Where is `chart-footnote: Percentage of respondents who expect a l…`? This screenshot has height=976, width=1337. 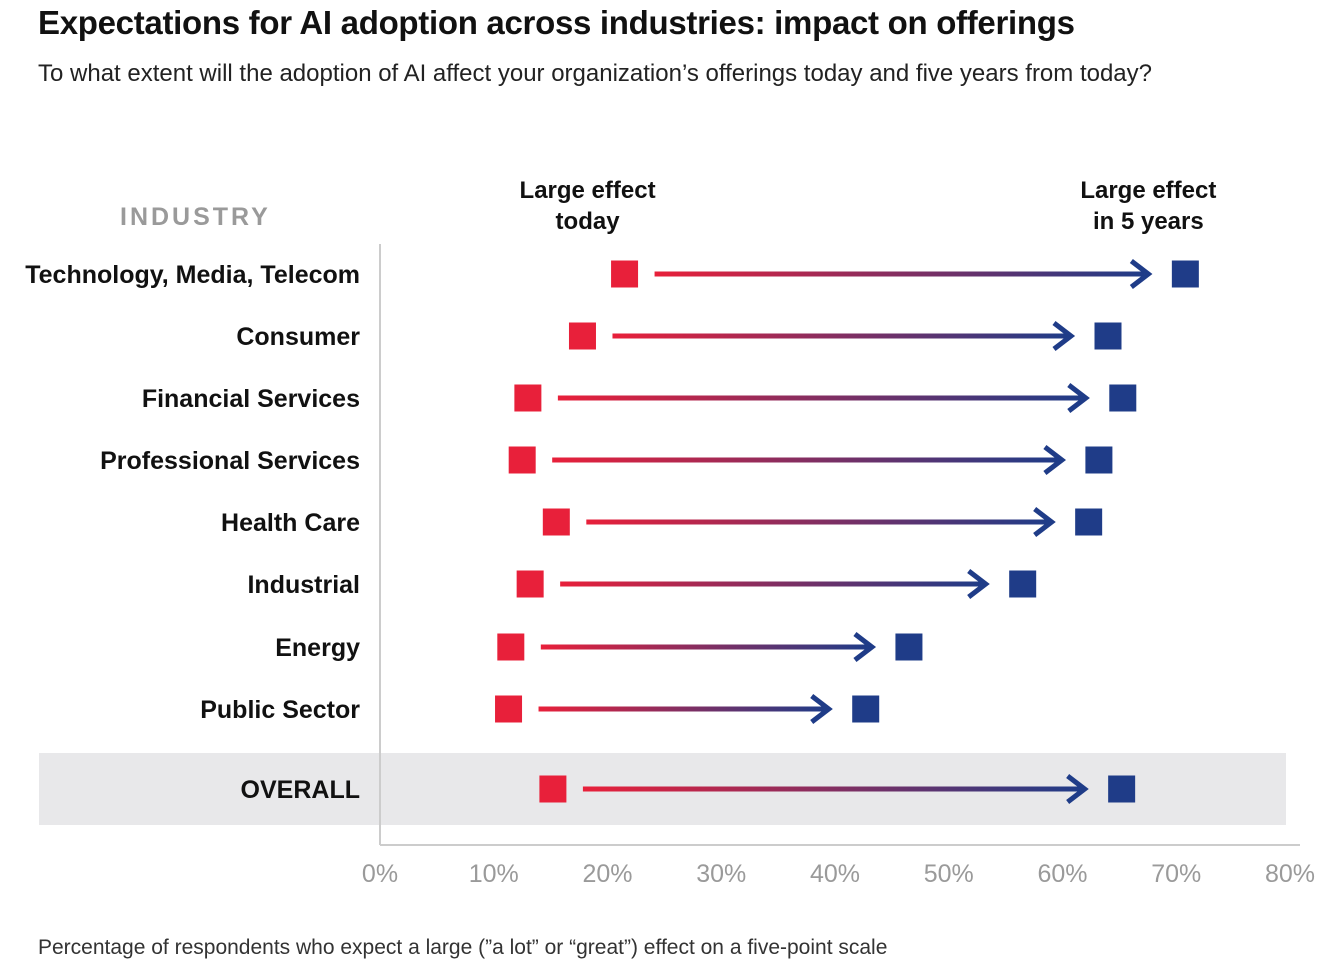 chart-footnote: Percentage of respondents who expect a l… is located at coordinates (463, 947).